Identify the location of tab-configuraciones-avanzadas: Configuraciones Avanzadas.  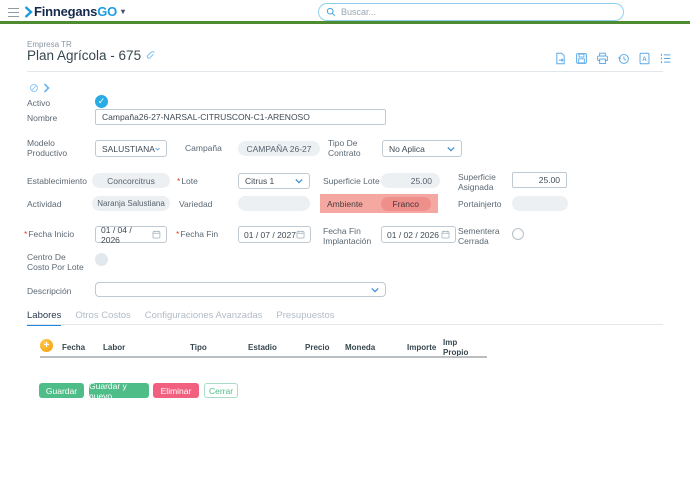
(203, 315).